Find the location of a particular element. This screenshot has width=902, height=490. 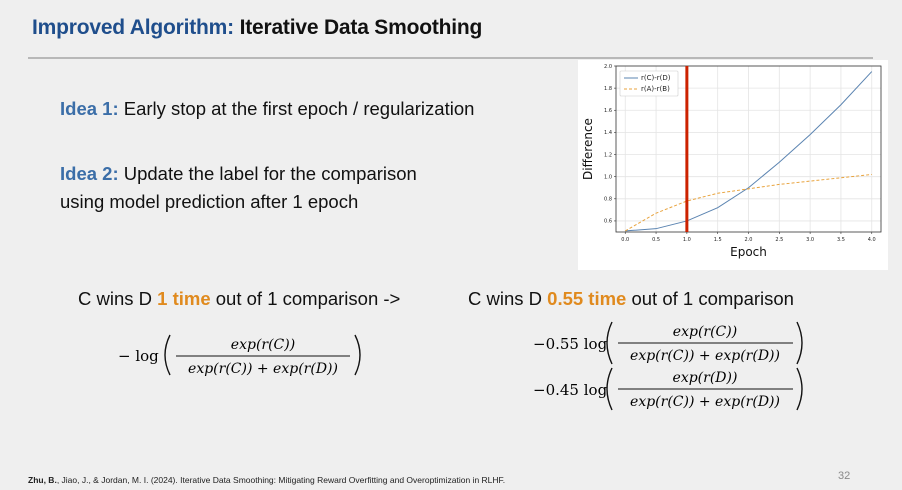

sentence-left: C wins D 1 time out of 1 comparison -> is located at coordinates (239, 299).